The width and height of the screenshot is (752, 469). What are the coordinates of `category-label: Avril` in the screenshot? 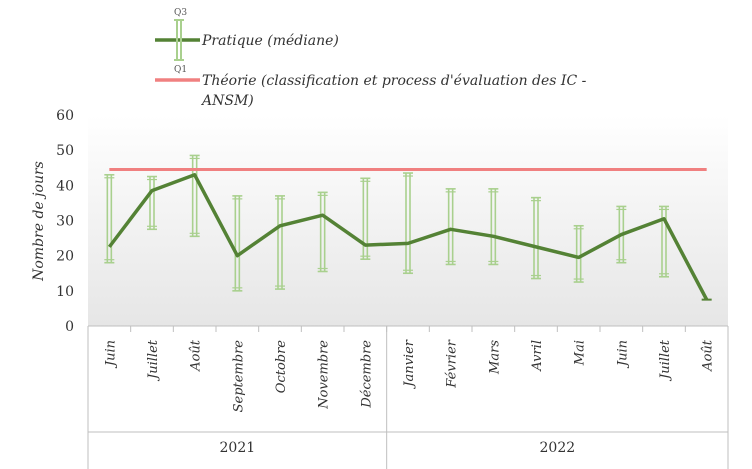 It's located at (537, 356).